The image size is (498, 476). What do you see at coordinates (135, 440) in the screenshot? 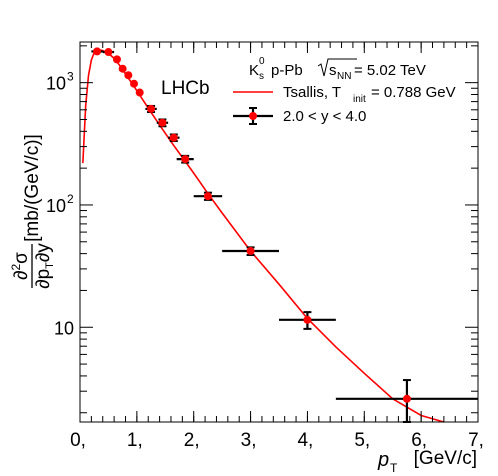
I see `x-tick-label: 1,` at bounding box center [135, 440].